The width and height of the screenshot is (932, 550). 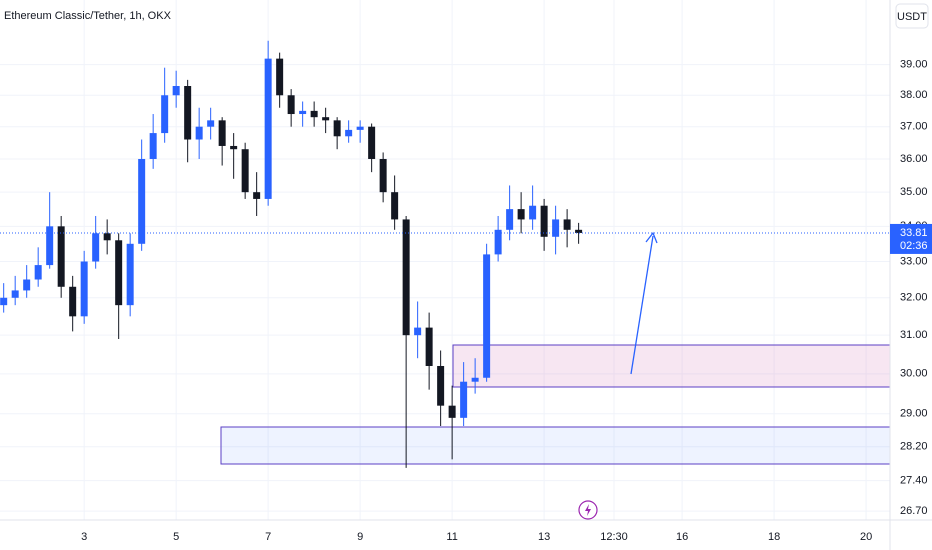 What do you see at coordinates (866, 537) in the screenshot?
I see `x-tick-label: 20` at bounding box center [866, 537].